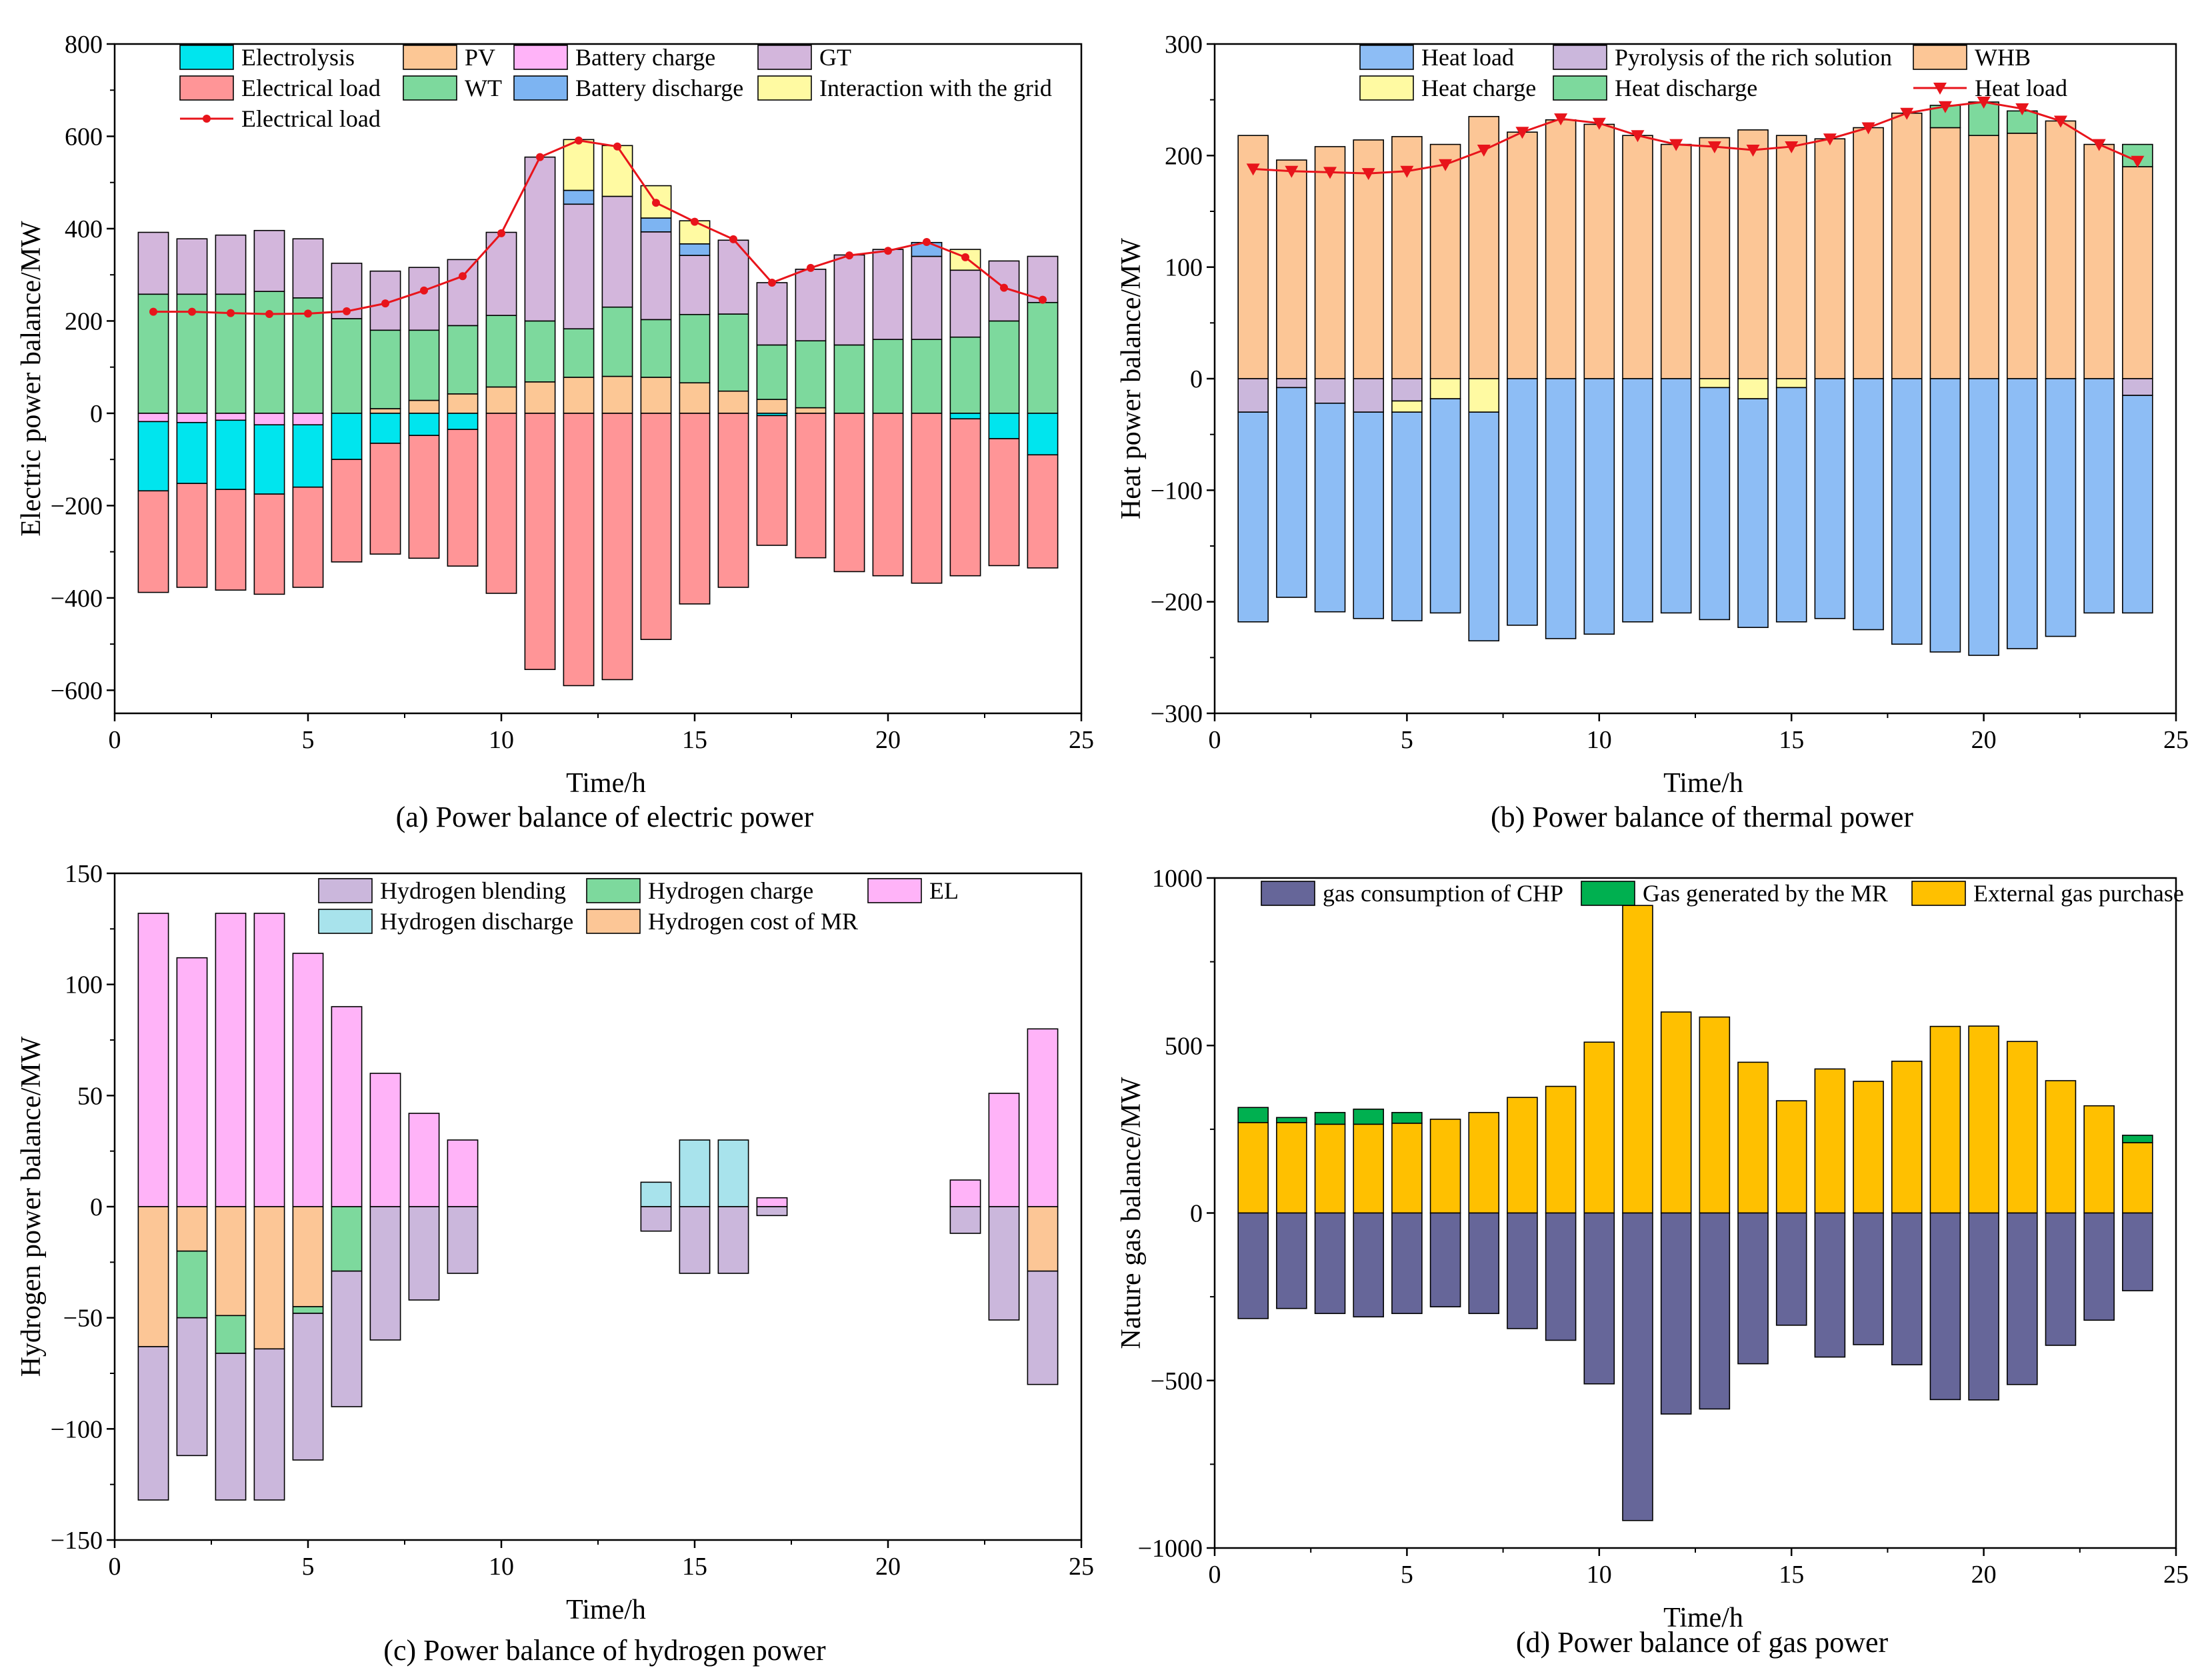 Image resolution: width=2208 pixels, height=1680 pixels. Describe the element at coordinates (1081, 740) in the screenshot. I see `x-tick-label: 25` at that location.